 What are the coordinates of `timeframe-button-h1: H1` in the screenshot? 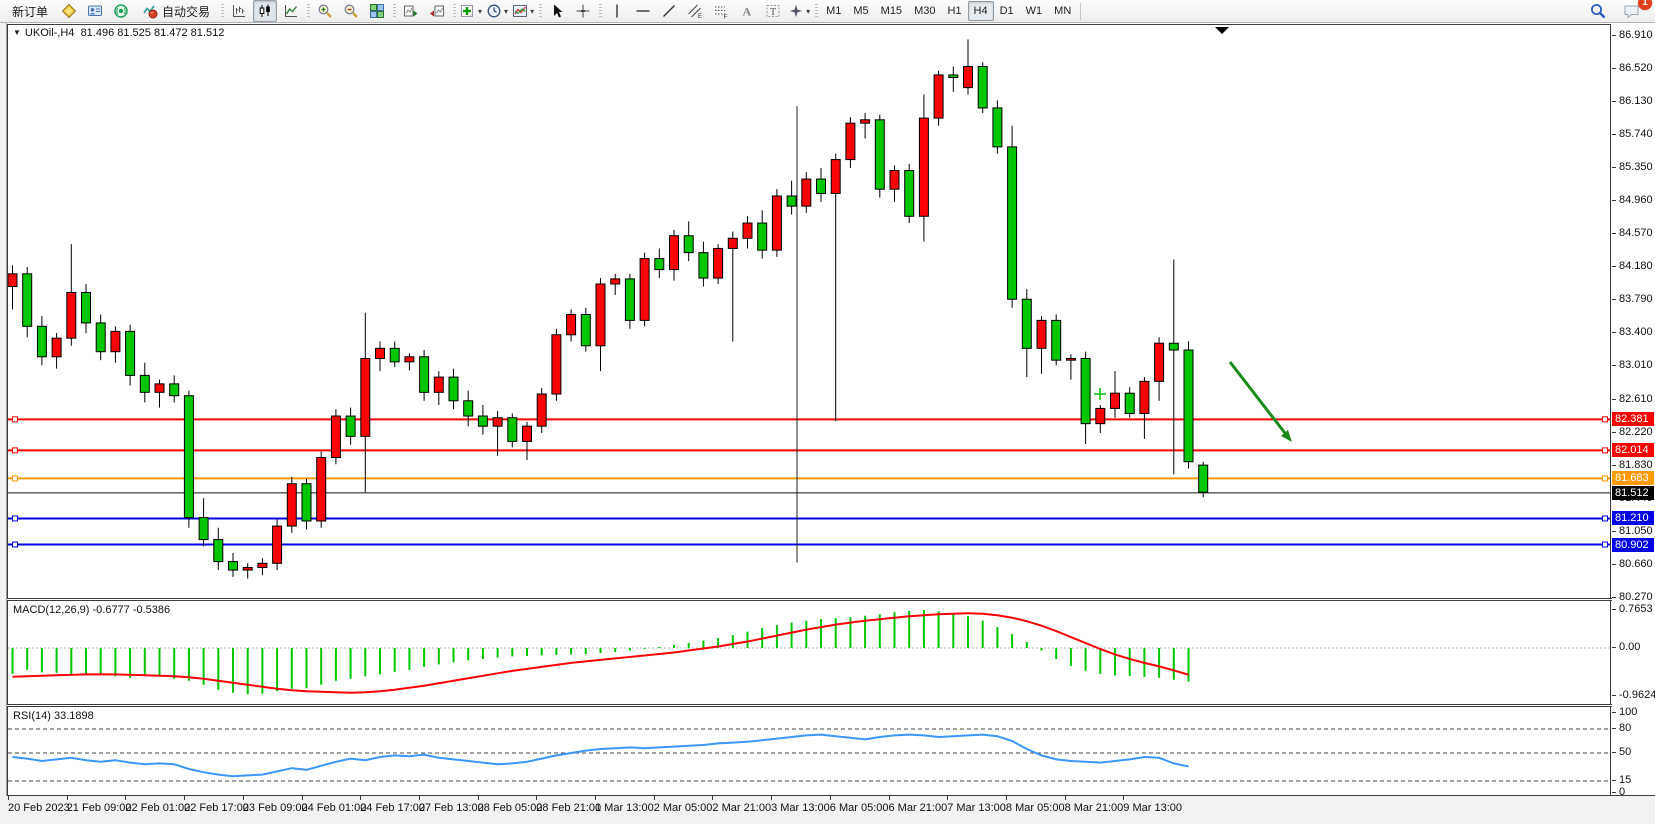 It's located at (954, 11).